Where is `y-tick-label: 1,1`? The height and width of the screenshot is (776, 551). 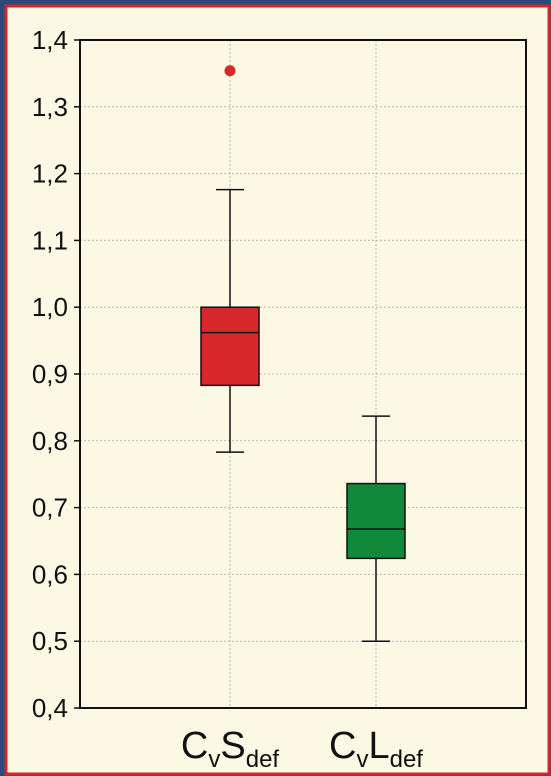
y-tick-label: 1,1 is located at coordinates (50, 240).